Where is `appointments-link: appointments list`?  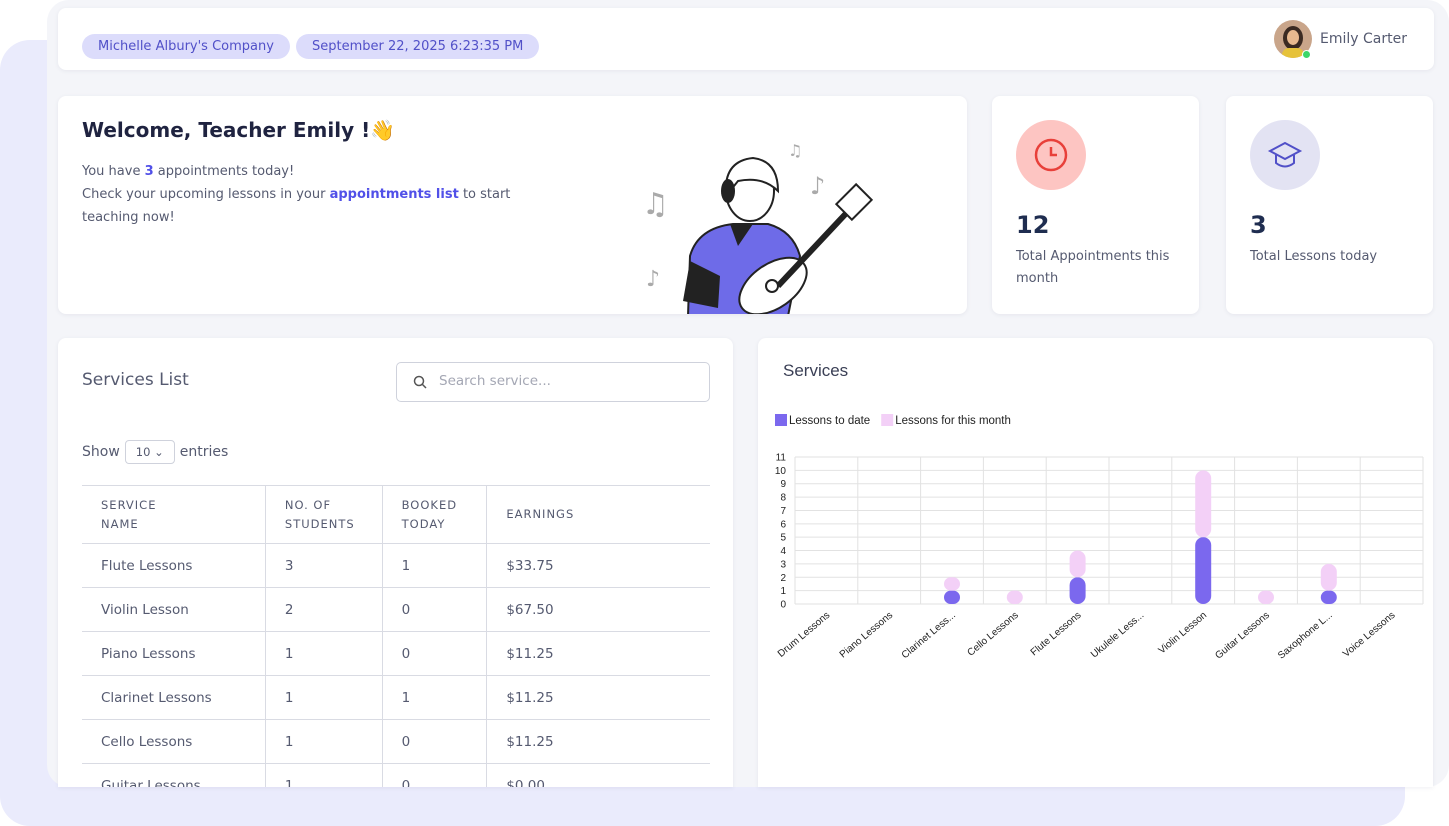
appointments-link: appointments list is located at coordinates (394, 194).